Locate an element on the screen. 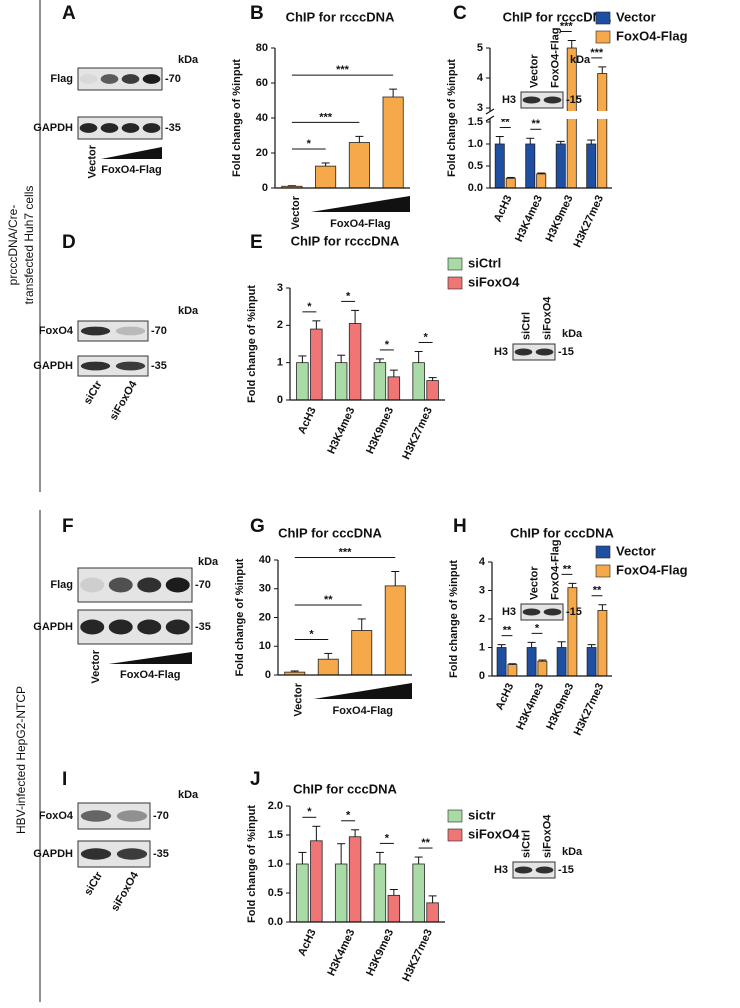  x-tick-label: H3K9me3 is located at coordinates (380, 952).